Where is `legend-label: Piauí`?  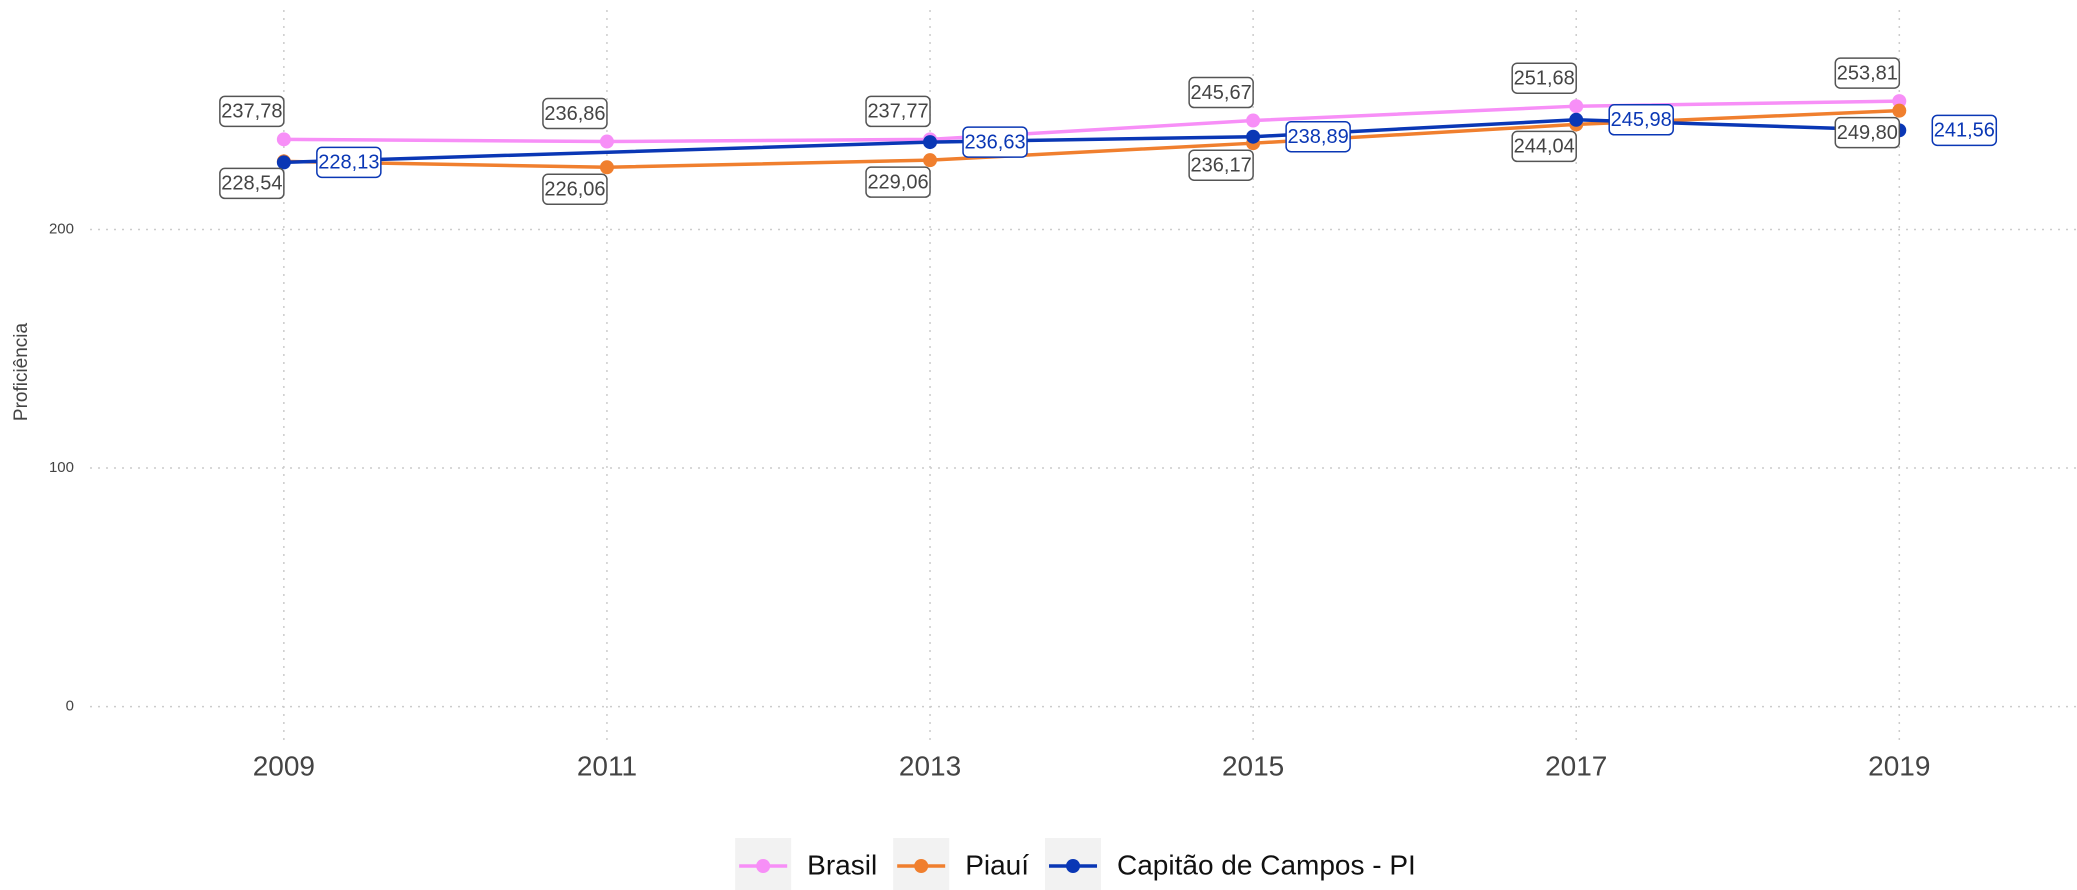 legend-label: Piauí is located at coordinates (997, 864).